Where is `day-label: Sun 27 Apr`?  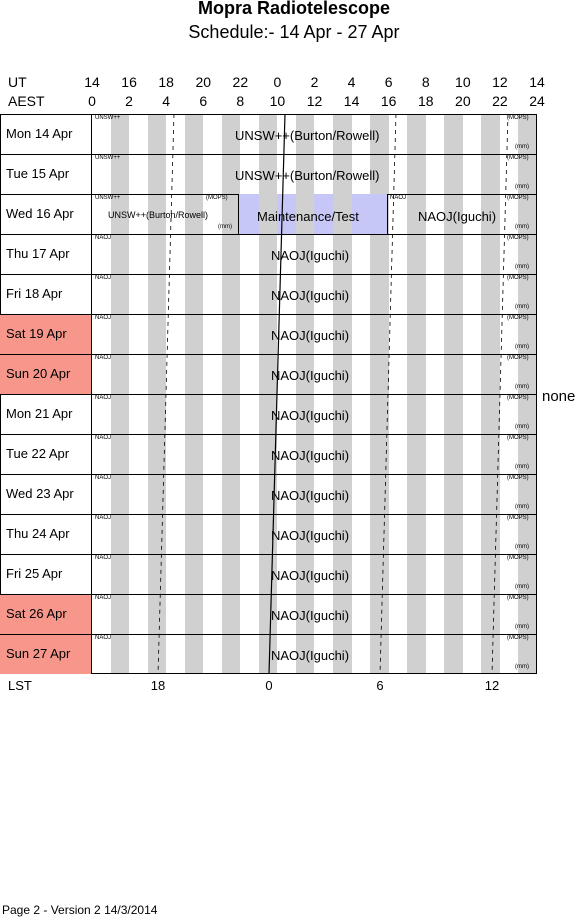
day-label: Sun 27 Apr is located at coordinates (46, 654).